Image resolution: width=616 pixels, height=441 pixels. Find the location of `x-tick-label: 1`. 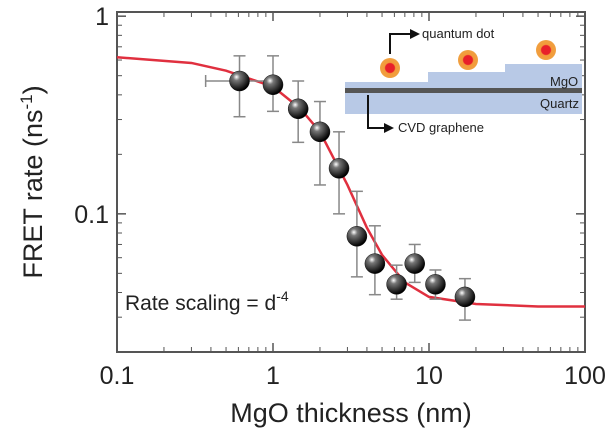

x-tick-label: 1 is located at coordinates (273, 376).